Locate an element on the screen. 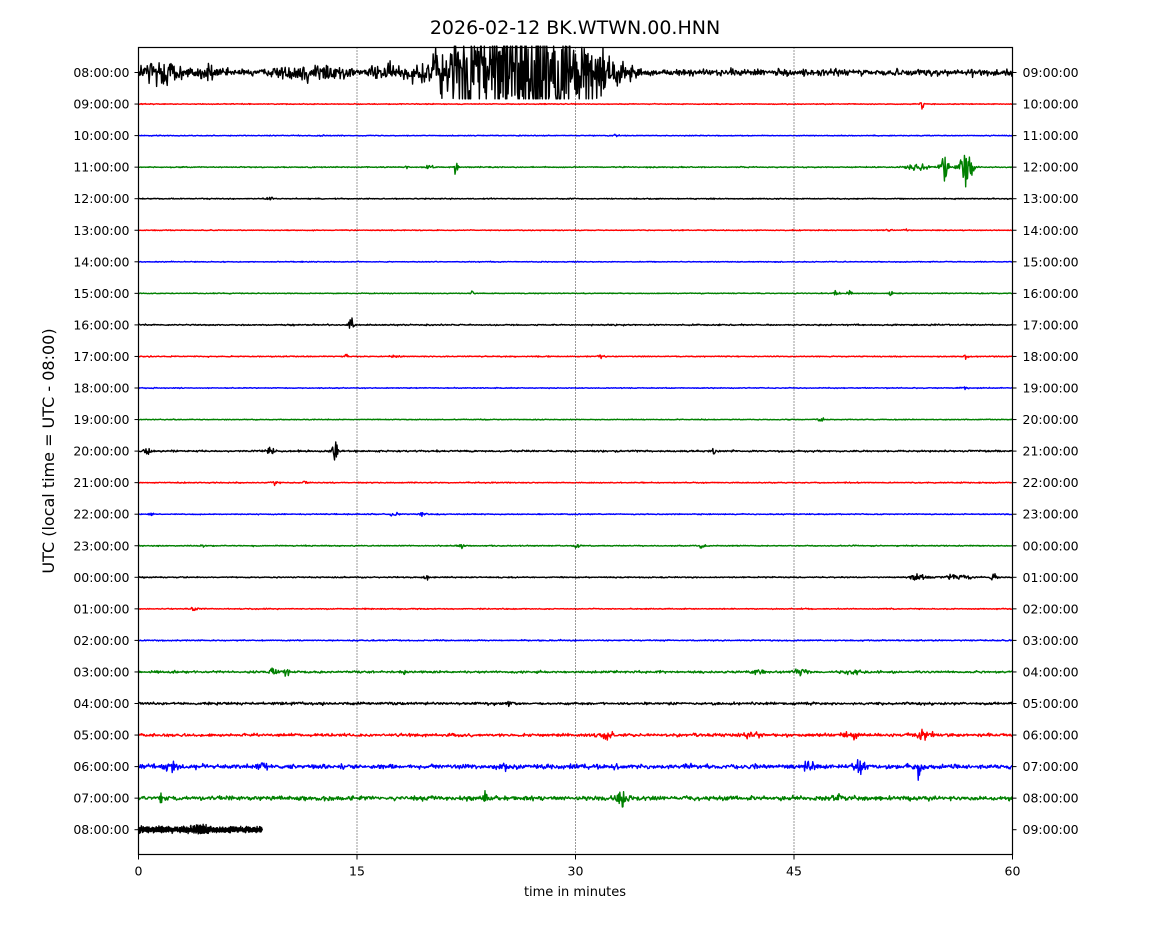 This screenshot has height=950, width=1150. right-time-label: 14:00:00 is located at coordinates (1051, 230).